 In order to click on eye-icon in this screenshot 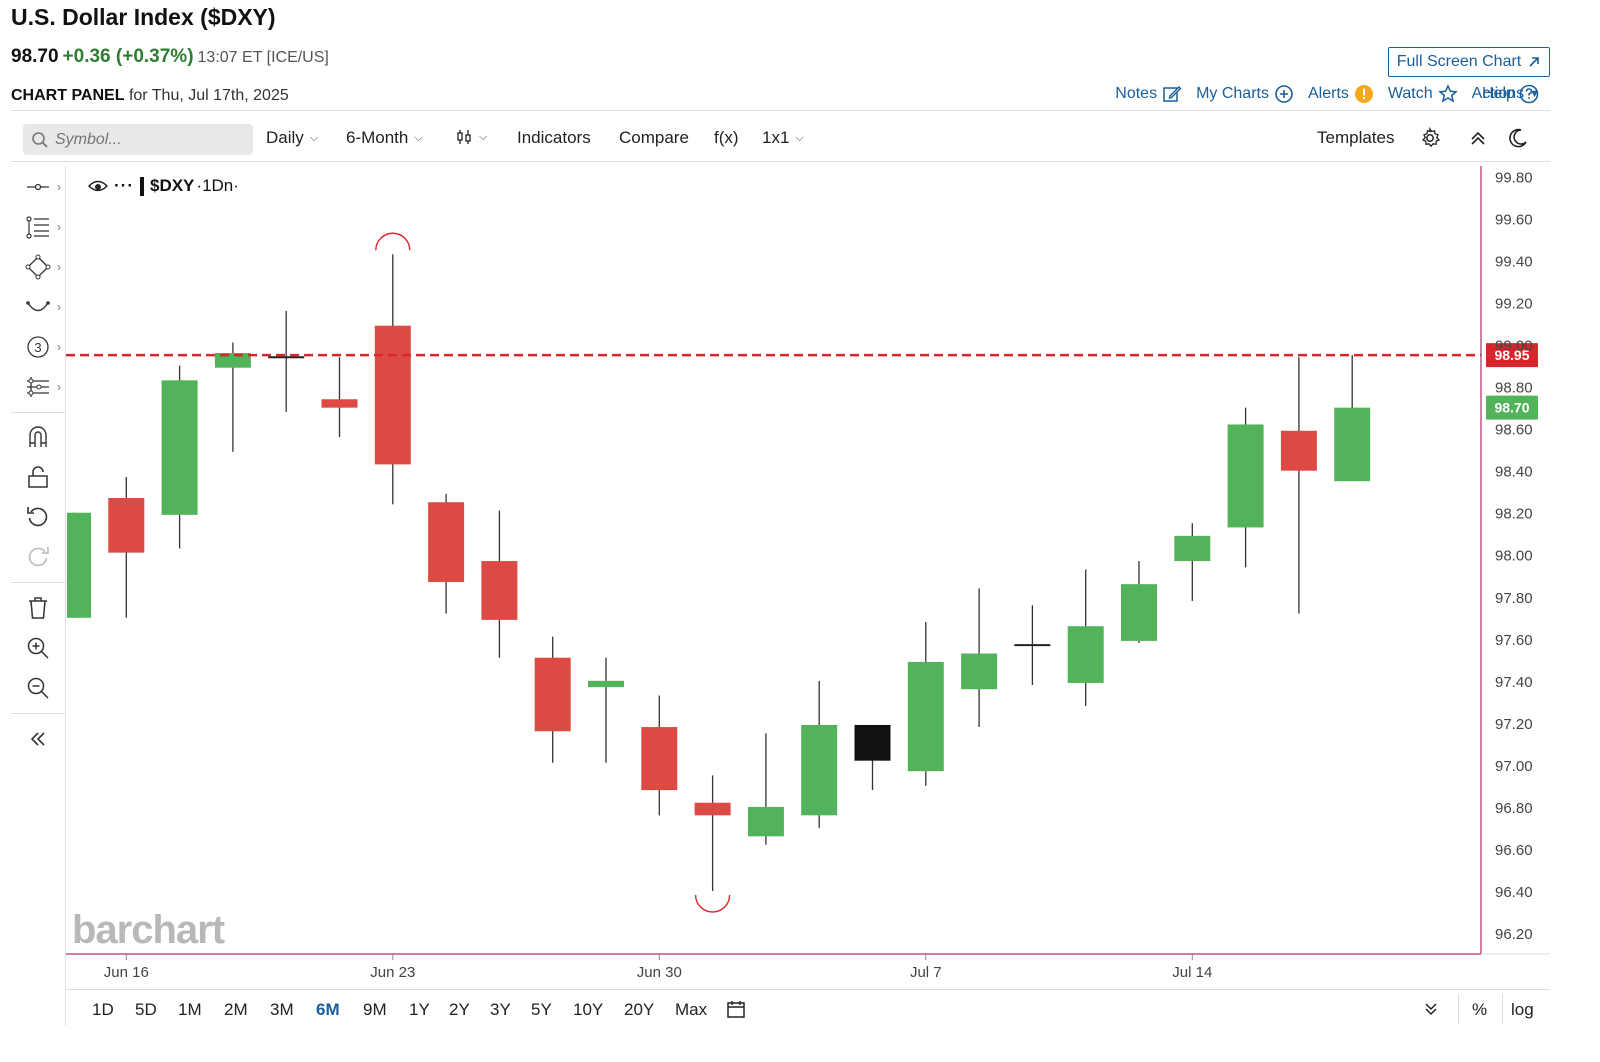, I will do `click(98, 186)`.